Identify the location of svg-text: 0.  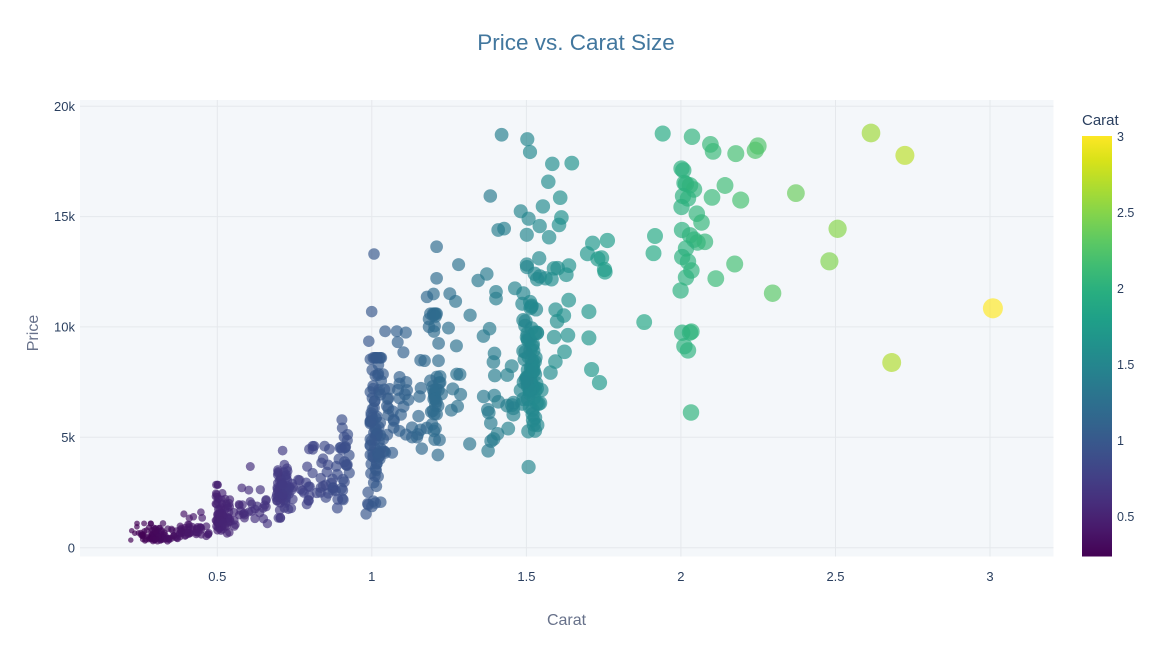
(71, 547).